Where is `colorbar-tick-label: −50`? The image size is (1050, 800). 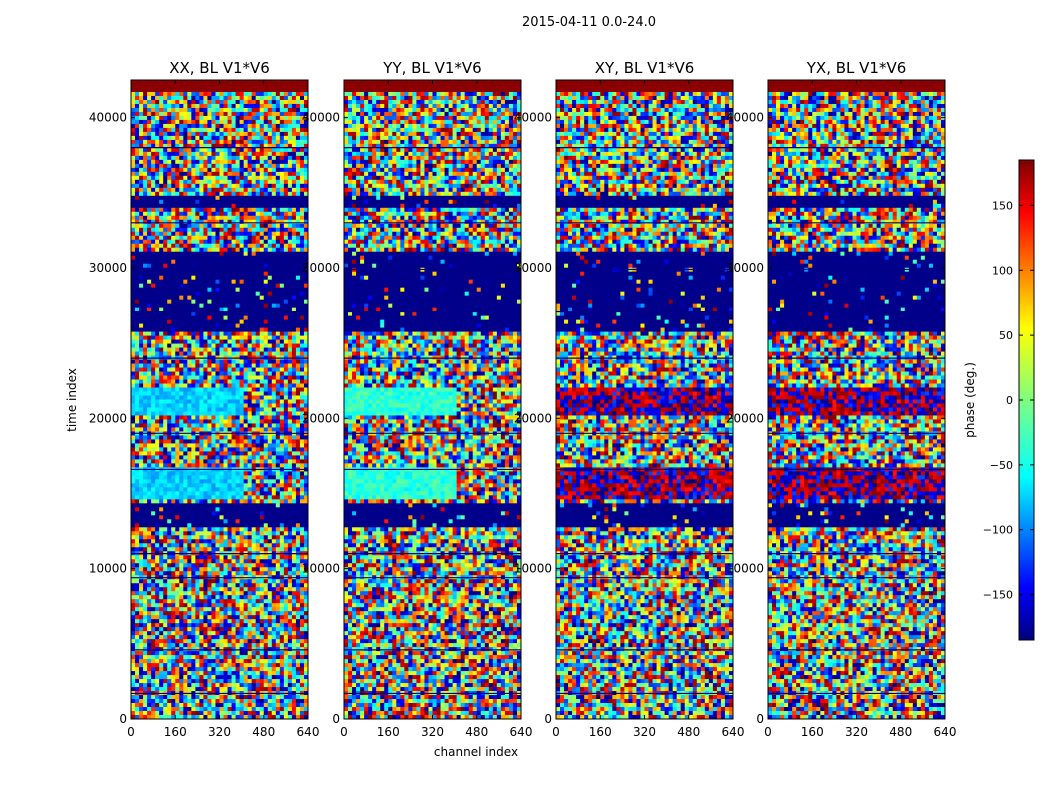 colorbar-tick-label: −50 is located at coordinates (1001, 465).